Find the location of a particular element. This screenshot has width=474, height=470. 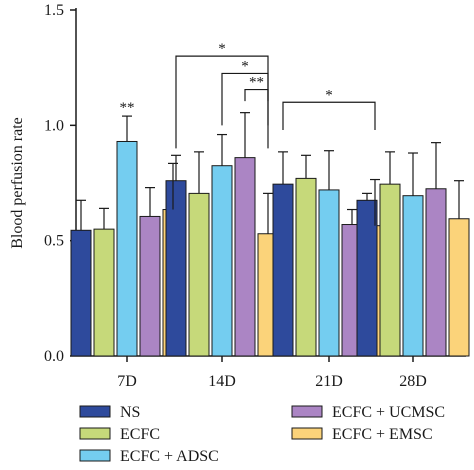

bar-ns-7d is located at coordinates (81, 293).